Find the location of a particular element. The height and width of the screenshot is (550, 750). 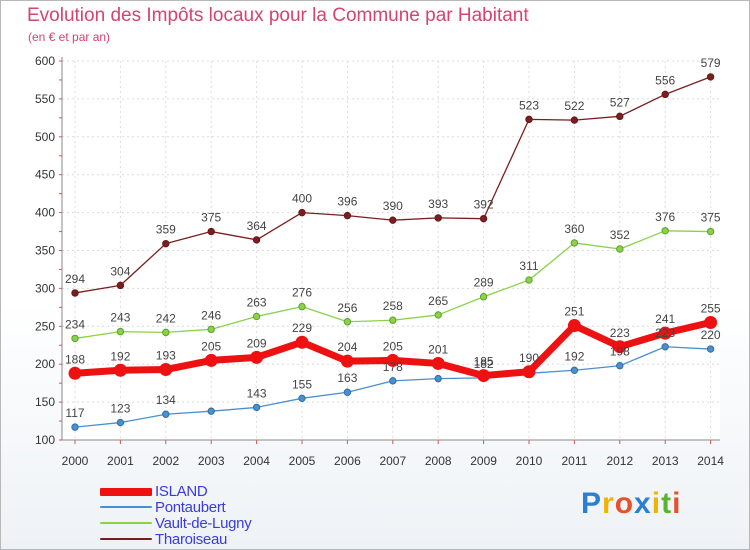

data-label-island: 229 is located at coordinates (302, 328).